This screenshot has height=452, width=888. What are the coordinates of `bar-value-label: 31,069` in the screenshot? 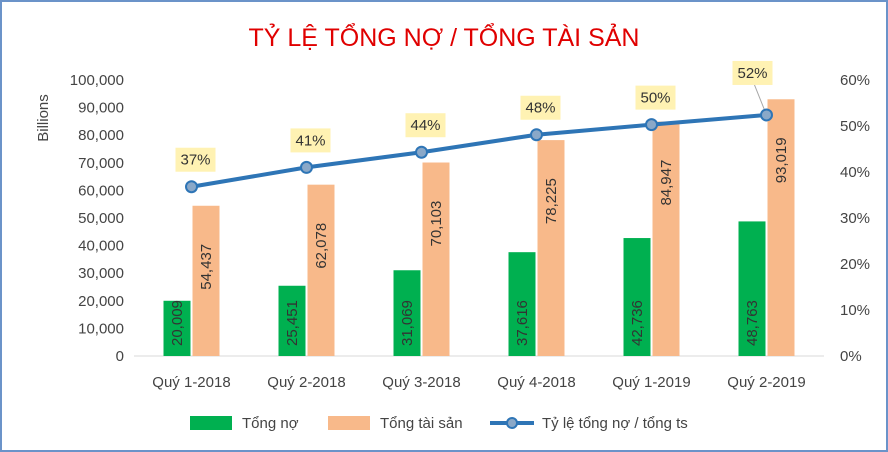 It's located at (407, 323).